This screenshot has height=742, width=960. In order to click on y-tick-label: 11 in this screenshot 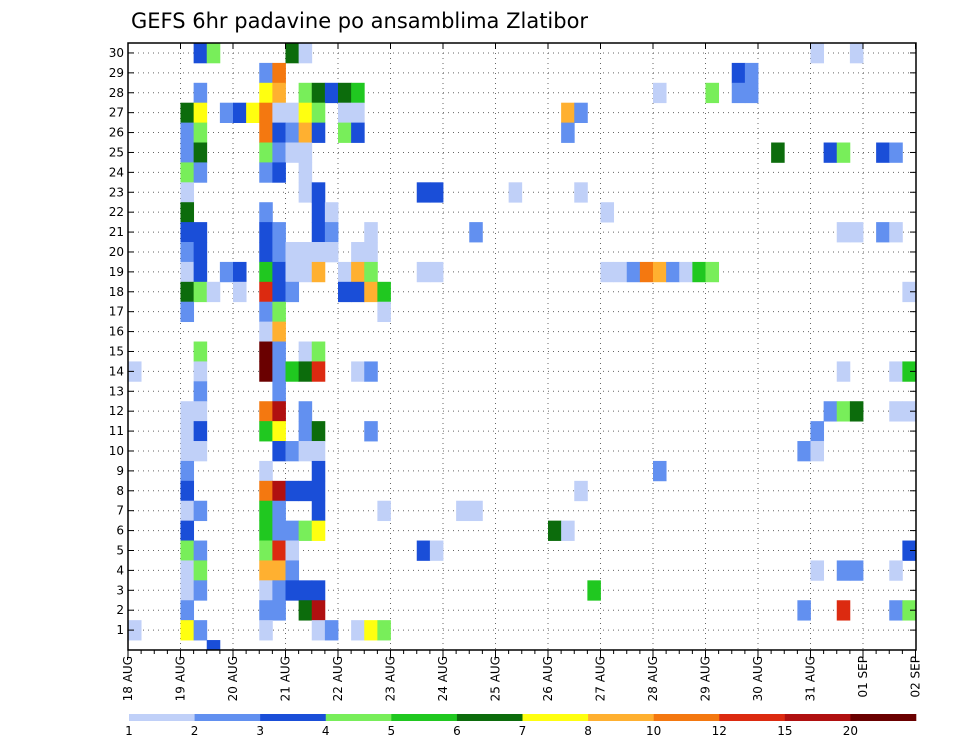, I will do `click(116, 431)`.